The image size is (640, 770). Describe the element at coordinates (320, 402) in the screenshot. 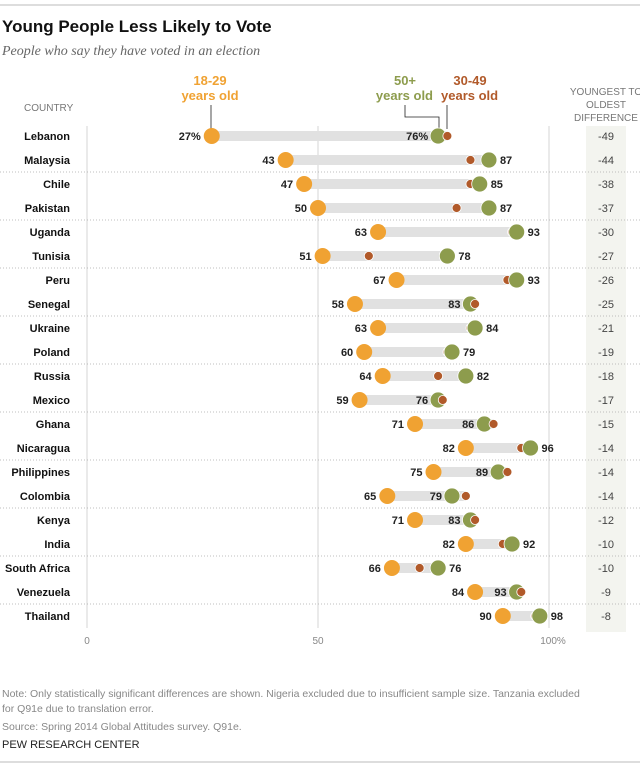

I see `row-mexico: Mexico 59 76 -17` at that location.